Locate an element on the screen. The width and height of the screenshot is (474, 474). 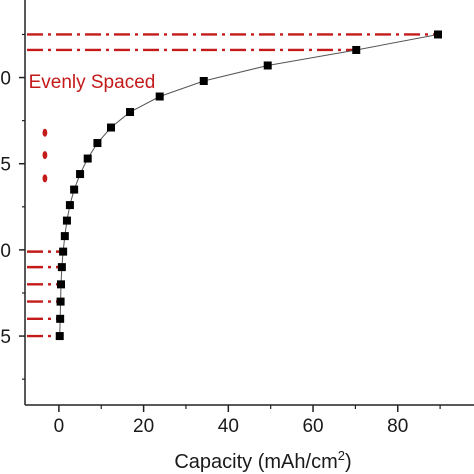
x-tick-label-2: 40 is located at coordinates (228, 426).